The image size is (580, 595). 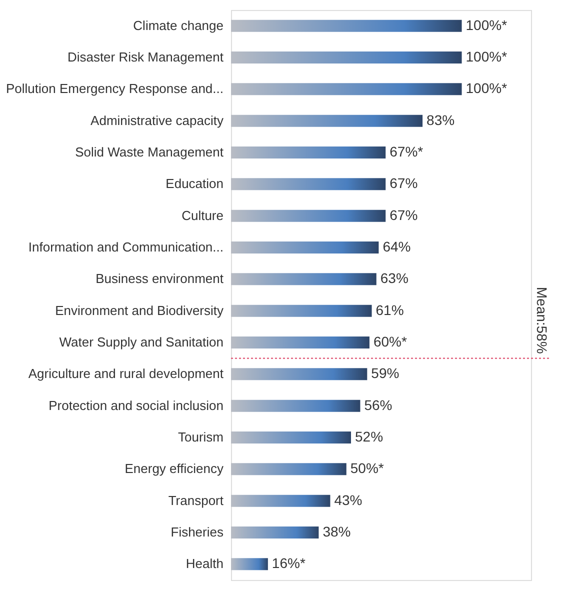 I want to click on y-tick-label: Business environment, so click(x=160, y=278).